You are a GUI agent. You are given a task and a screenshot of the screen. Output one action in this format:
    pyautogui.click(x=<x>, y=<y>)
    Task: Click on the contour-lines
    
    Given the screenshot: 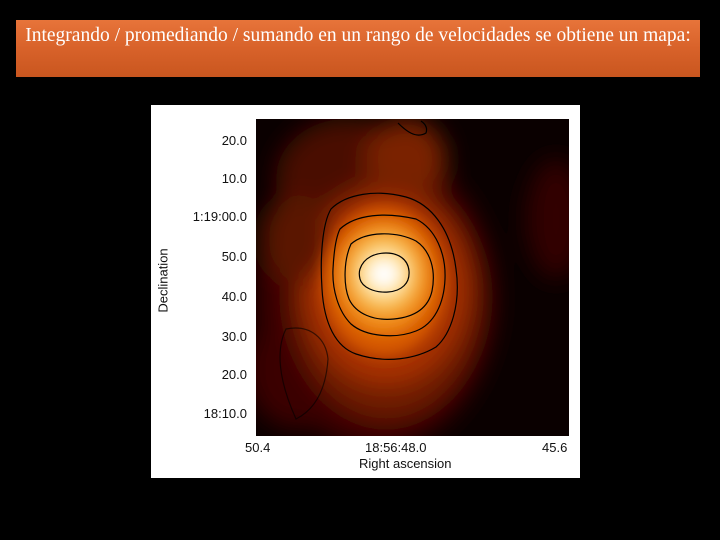 What is the action you would take?
    pyautogui.click(x=368, y=270)
    